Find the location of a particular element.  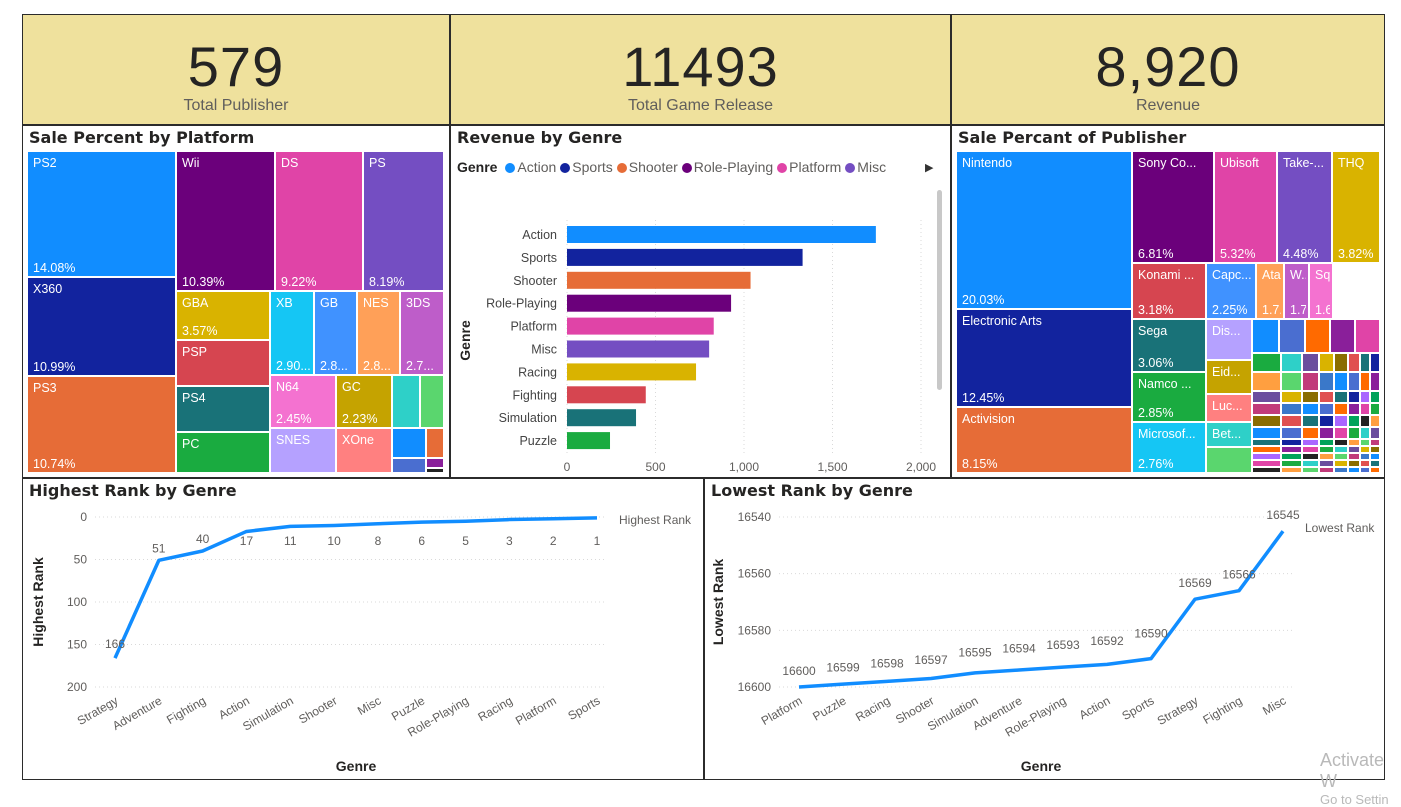

kpi-total-game-release: 11493 Total Game Release is located at coordinates (700, 69).